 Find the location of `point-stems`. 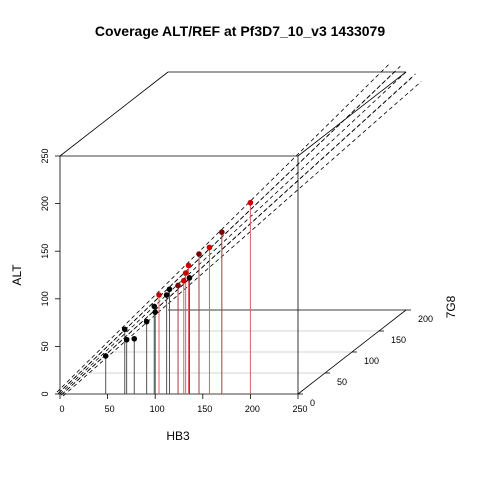

point-stems is located at coordinates (178, 298).